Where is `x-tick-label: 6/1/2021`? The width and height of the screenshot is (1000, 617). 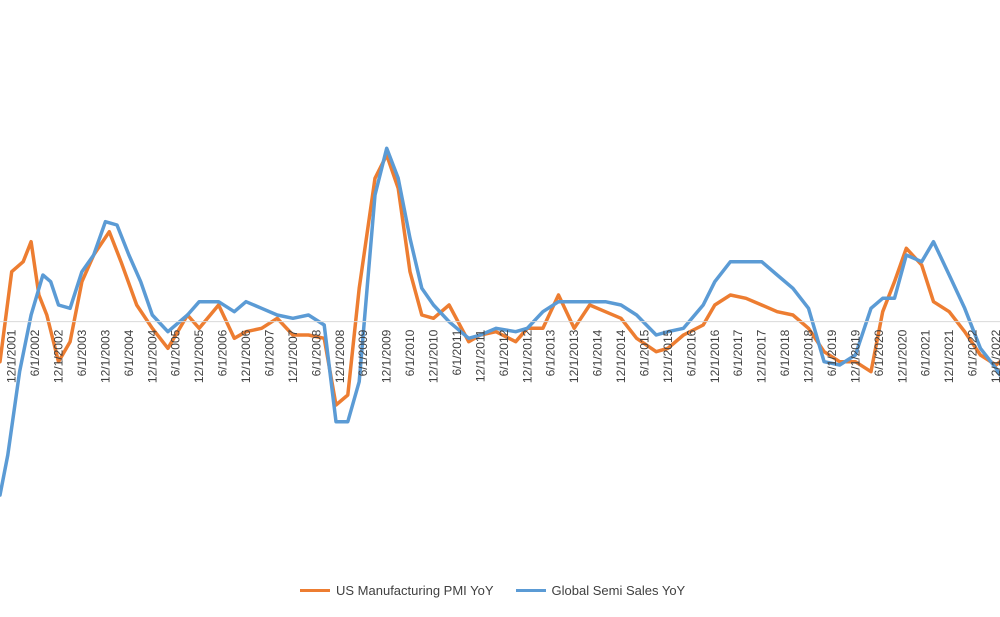 x-tick-label: 6/1/2021 is located at coordinates (926, 352).